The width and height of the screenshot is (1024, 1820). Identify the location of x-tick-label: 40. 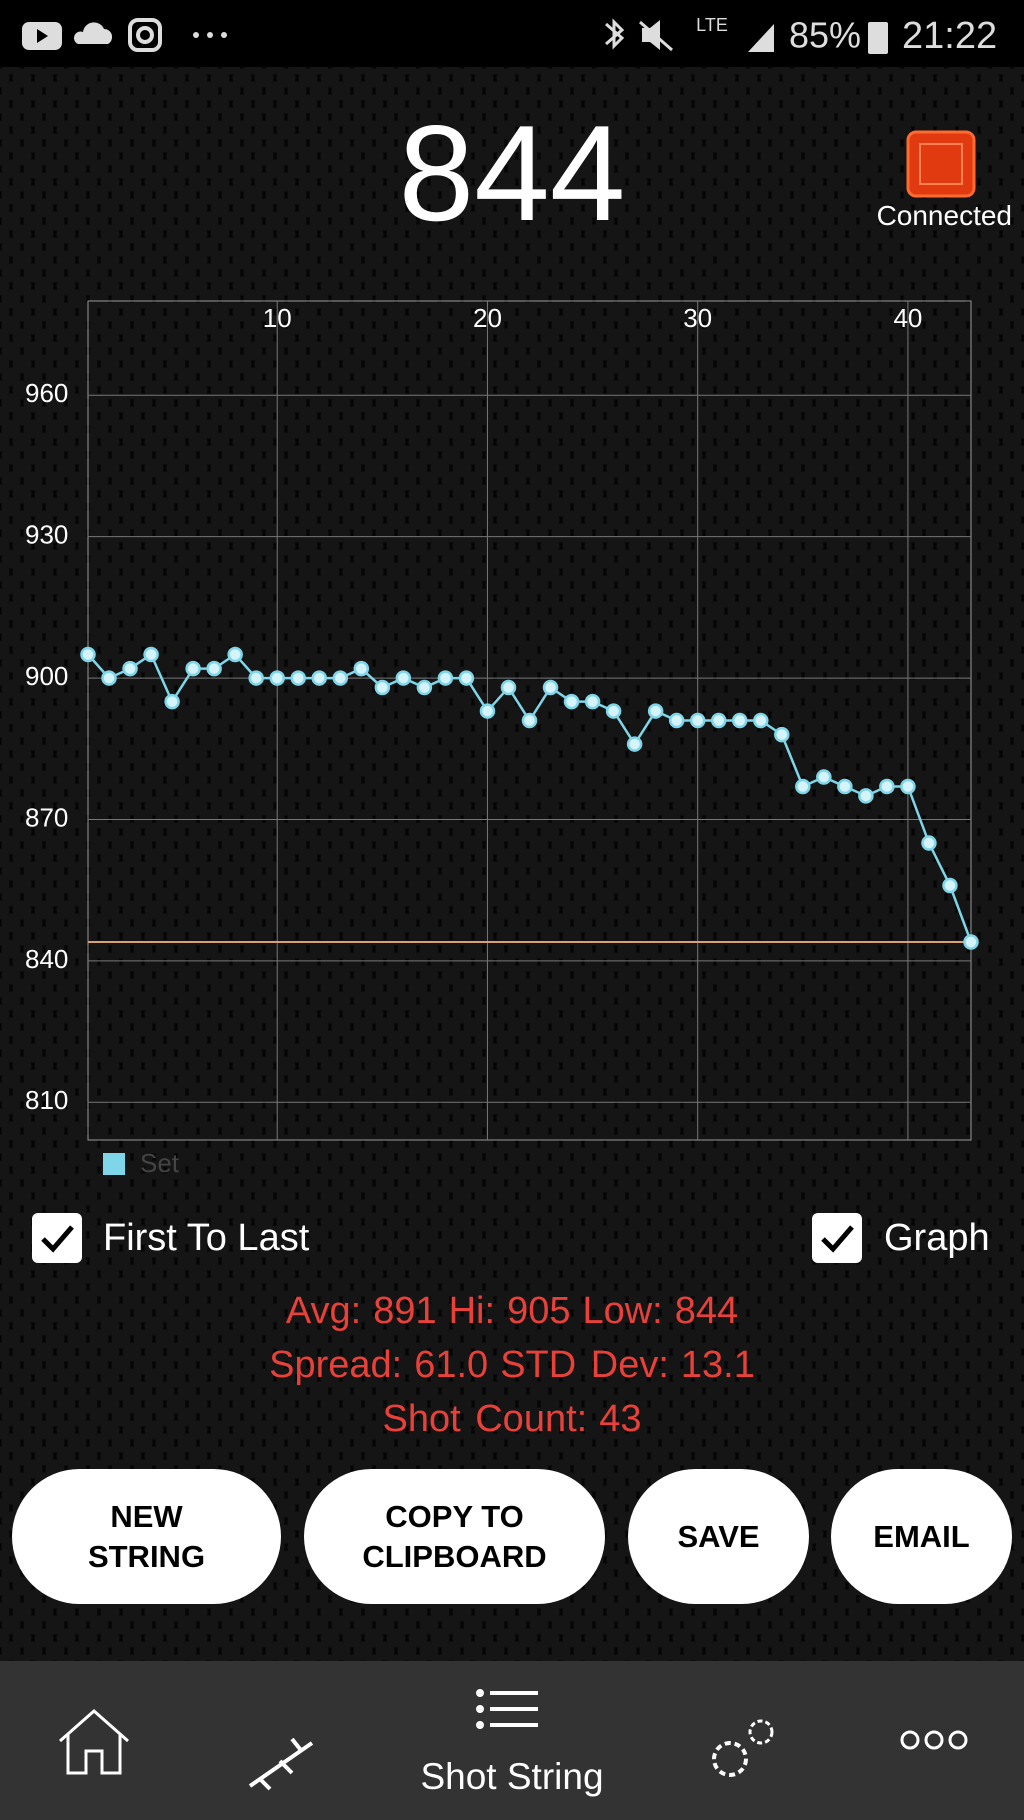
(907, 318).